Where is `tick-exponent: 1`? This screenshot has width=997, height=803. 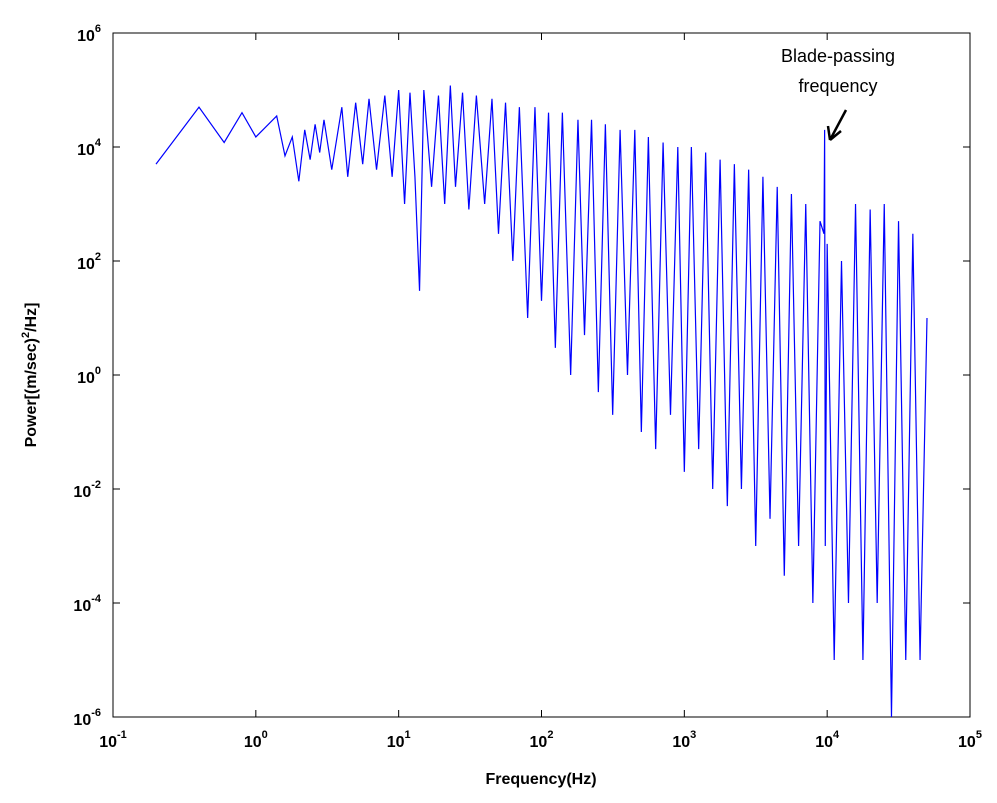 tick-exponent: 1 is located at coordinates (408, 735).